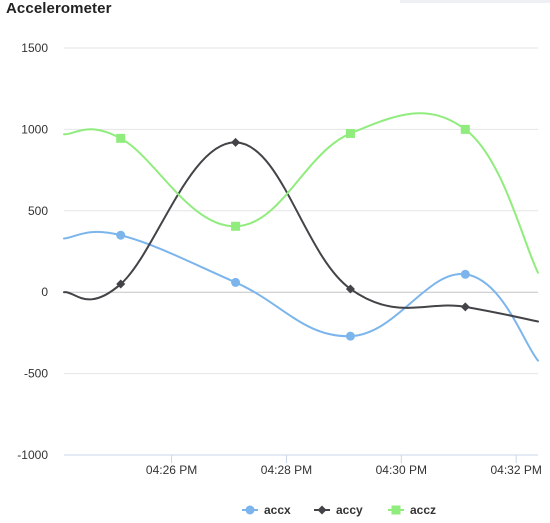  Describe the element at coordinates (36, 374) in the screenshot. I see `y-tick-label: -500` at that location.